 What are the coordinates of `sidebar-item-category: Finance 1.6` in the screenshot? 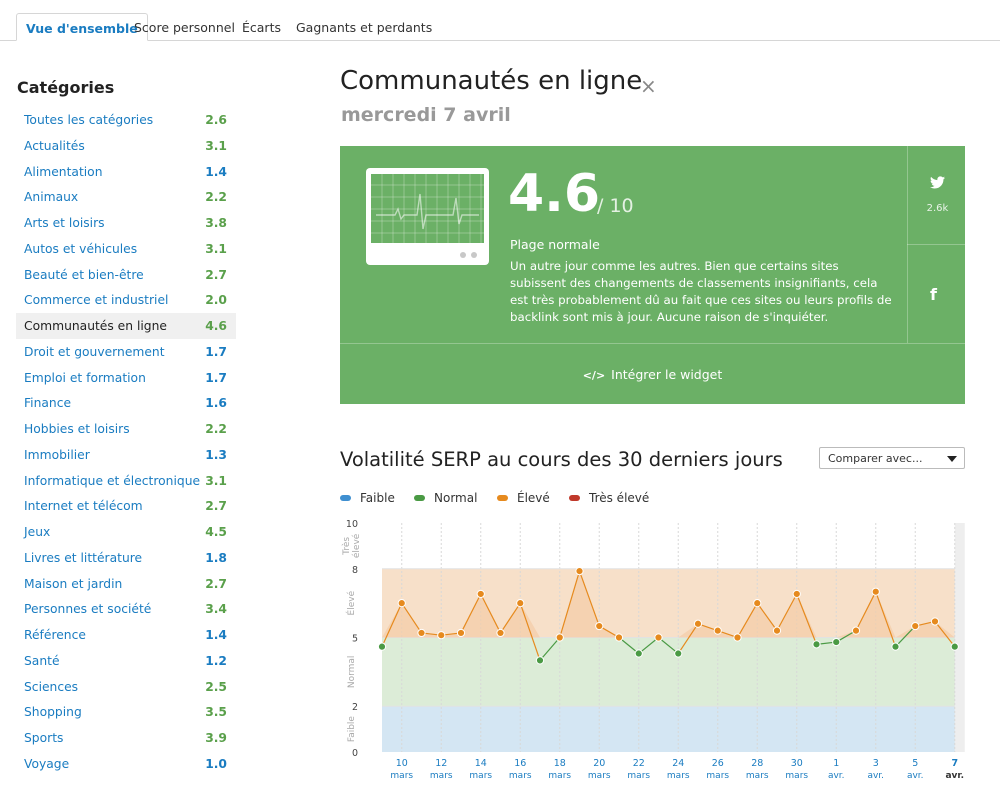 It's located at (126, 403).